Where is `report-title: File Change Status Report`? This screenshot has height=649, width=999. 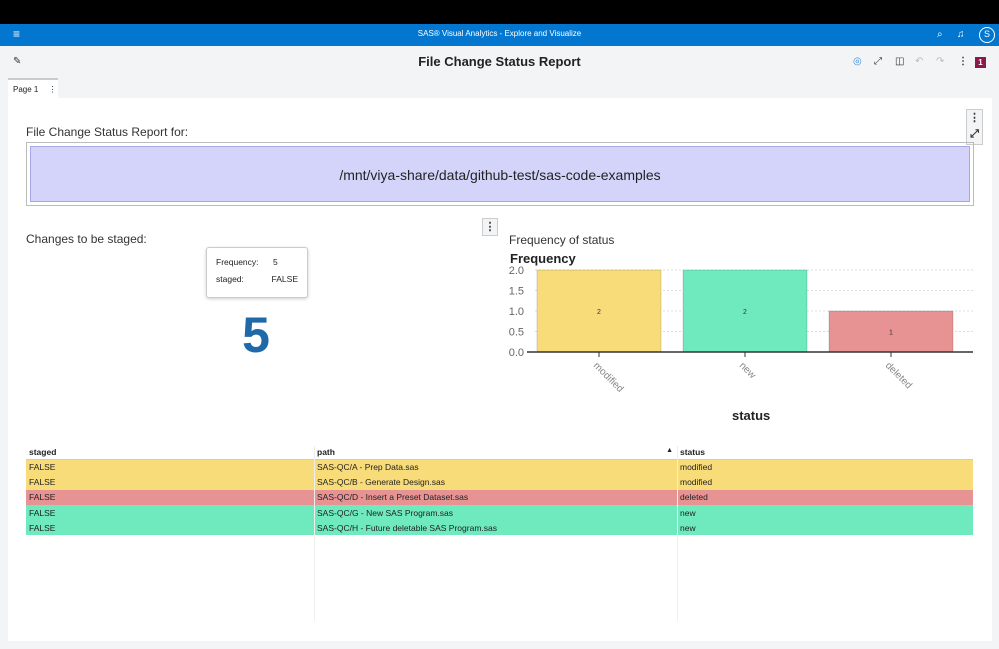 report-title: File Change Status Report is located at coordinates (499, 61).